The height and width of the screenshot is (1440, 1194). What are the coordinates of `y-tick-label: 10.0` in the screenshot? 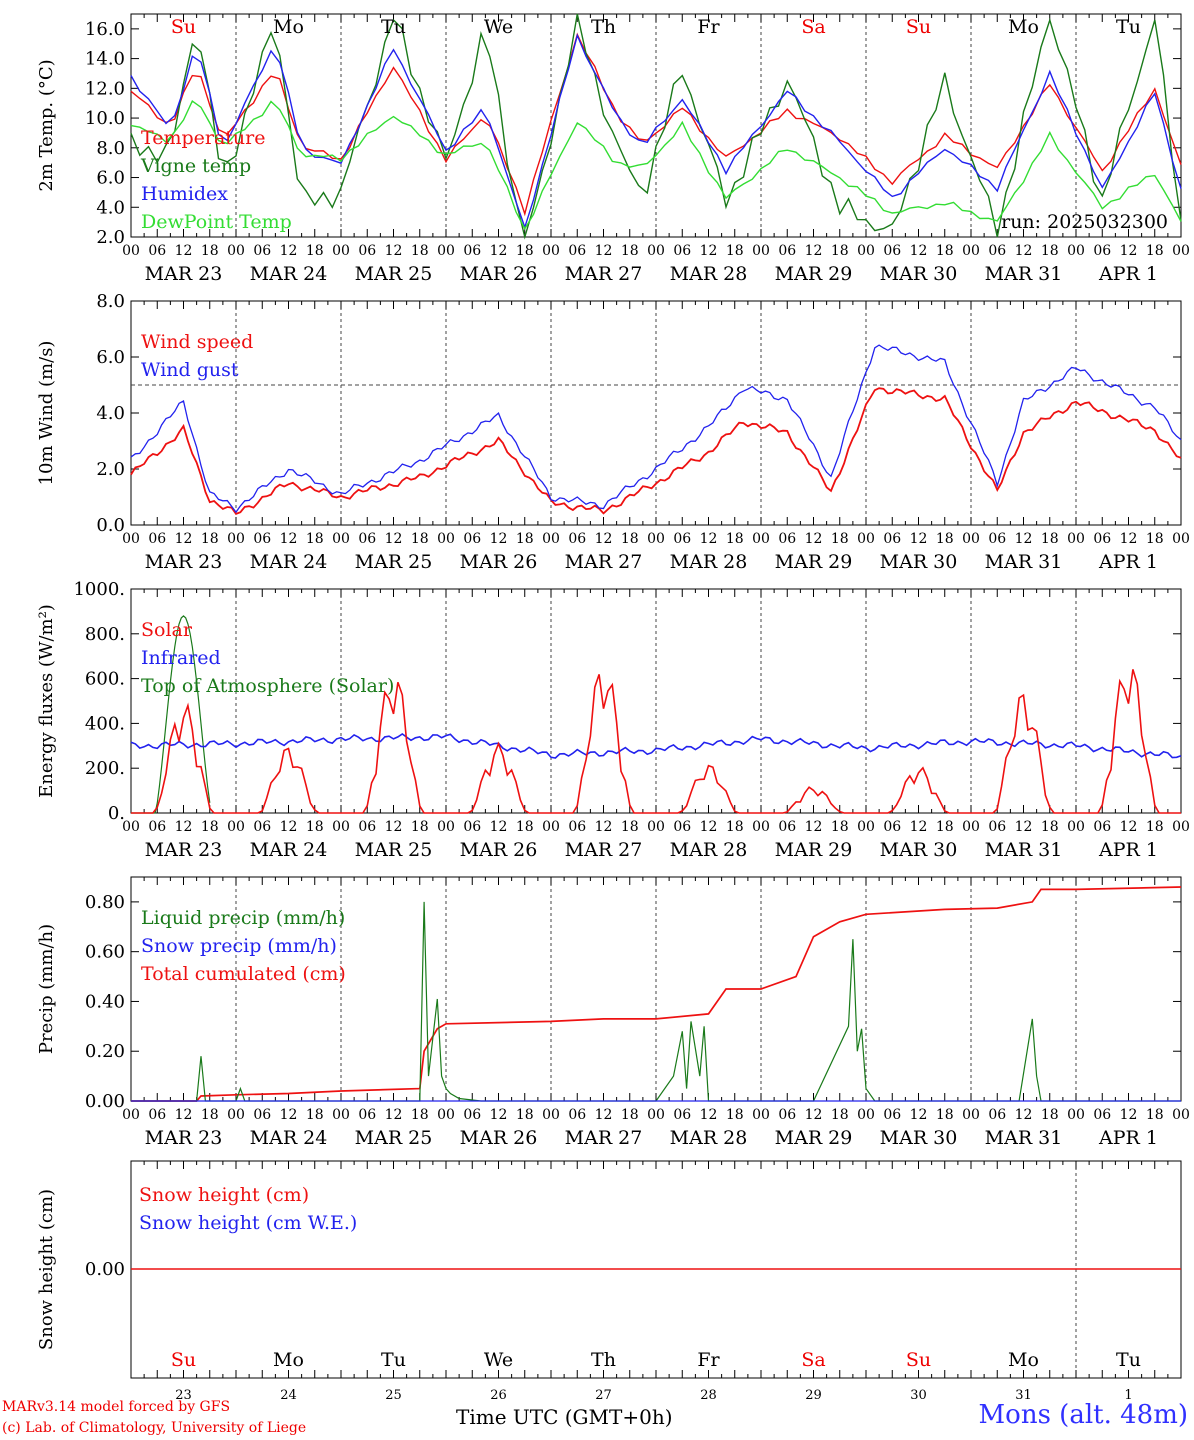 It's located at (105, 118).